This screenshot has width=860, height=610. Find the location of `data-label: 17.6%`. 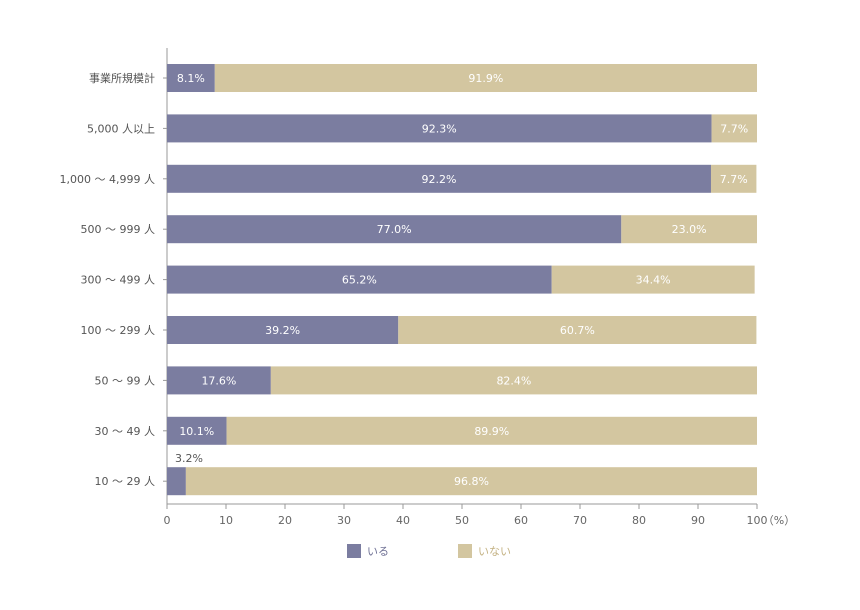

data-label: 17.6% is located at coordinates (218, 380).